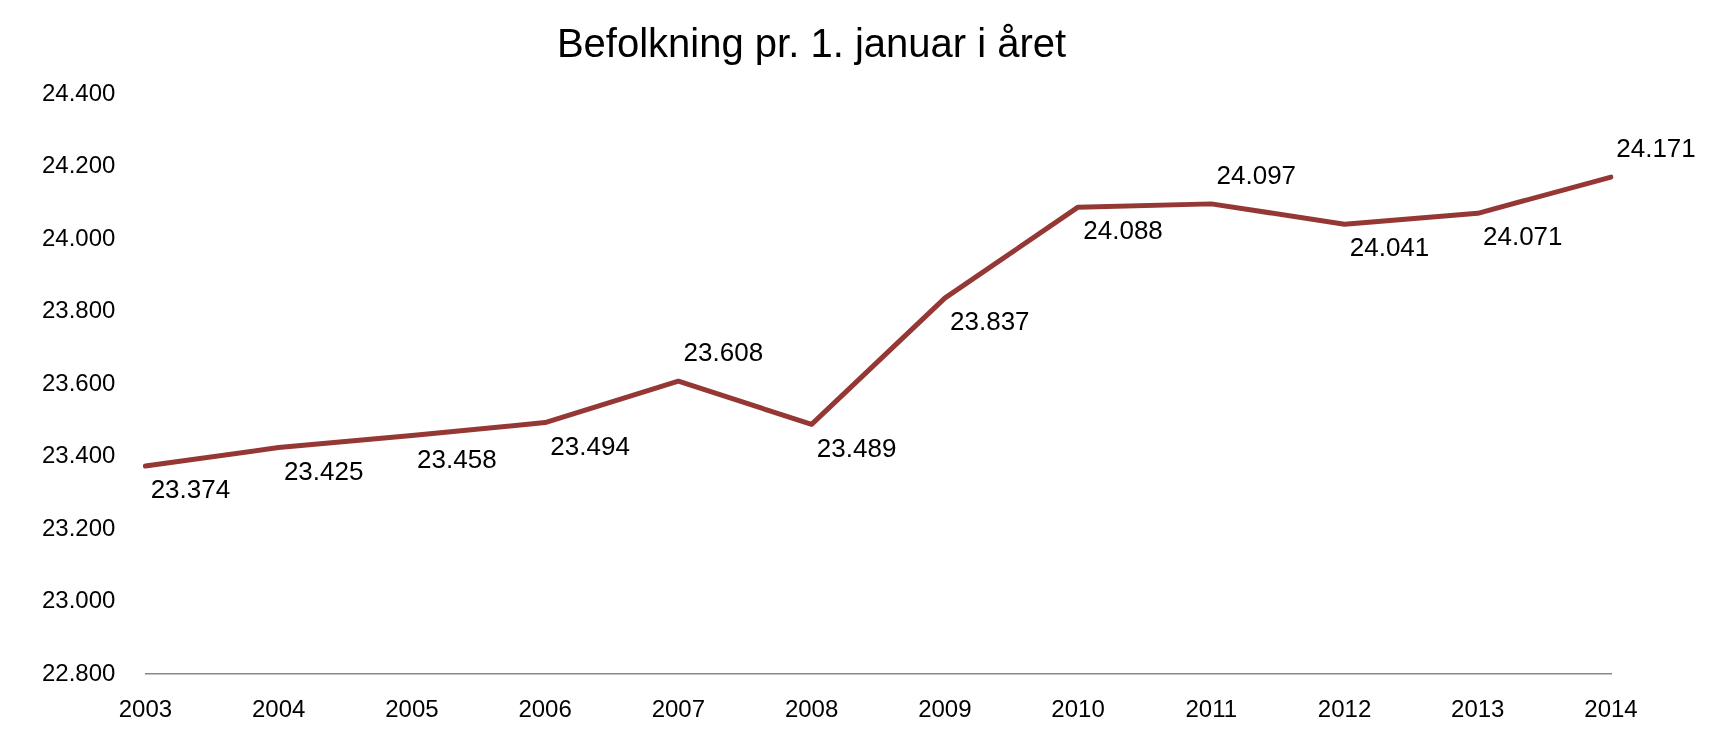 The height and width of the screenshot is (755, 1729). What do you see at coordinates (79, 382) in the screenshot?
I see `y-tick-label: 23.600` at bounding box center [79, 382].